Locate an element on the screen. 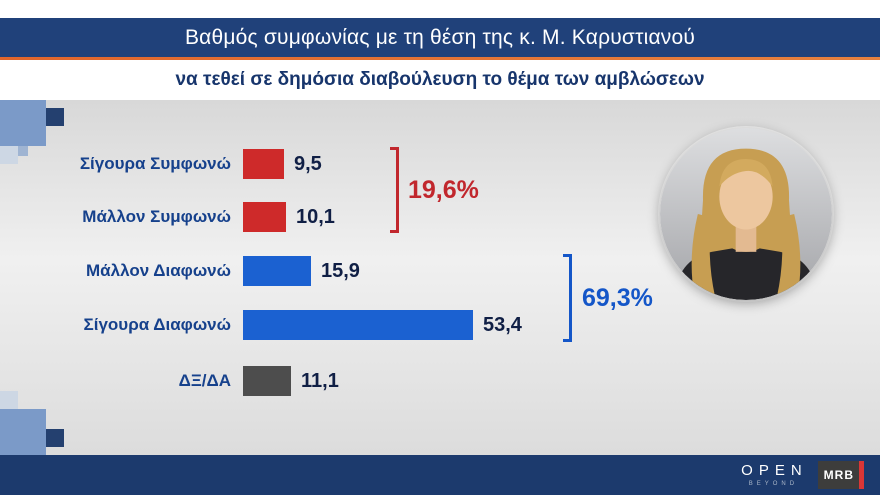 The image size is (880, 495). value-label: 53,4 is located at coordinates (502, 324).